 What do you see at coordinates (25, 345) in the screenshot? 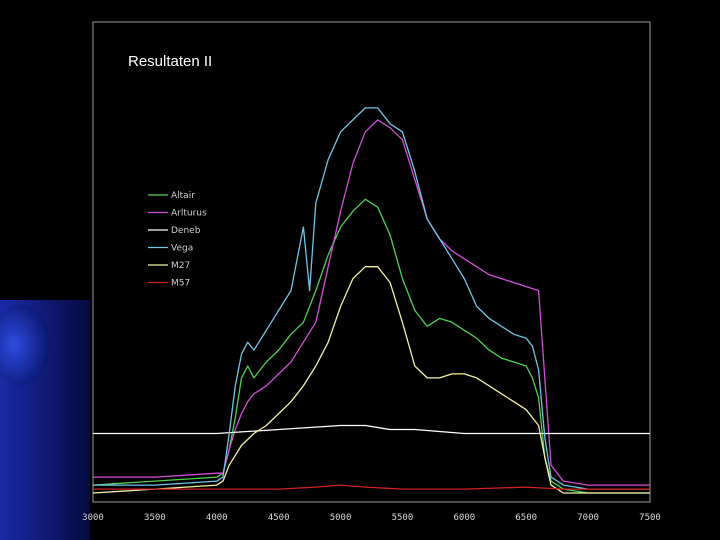
I see `slide-blue-glow` at bounding box center [25, 345].